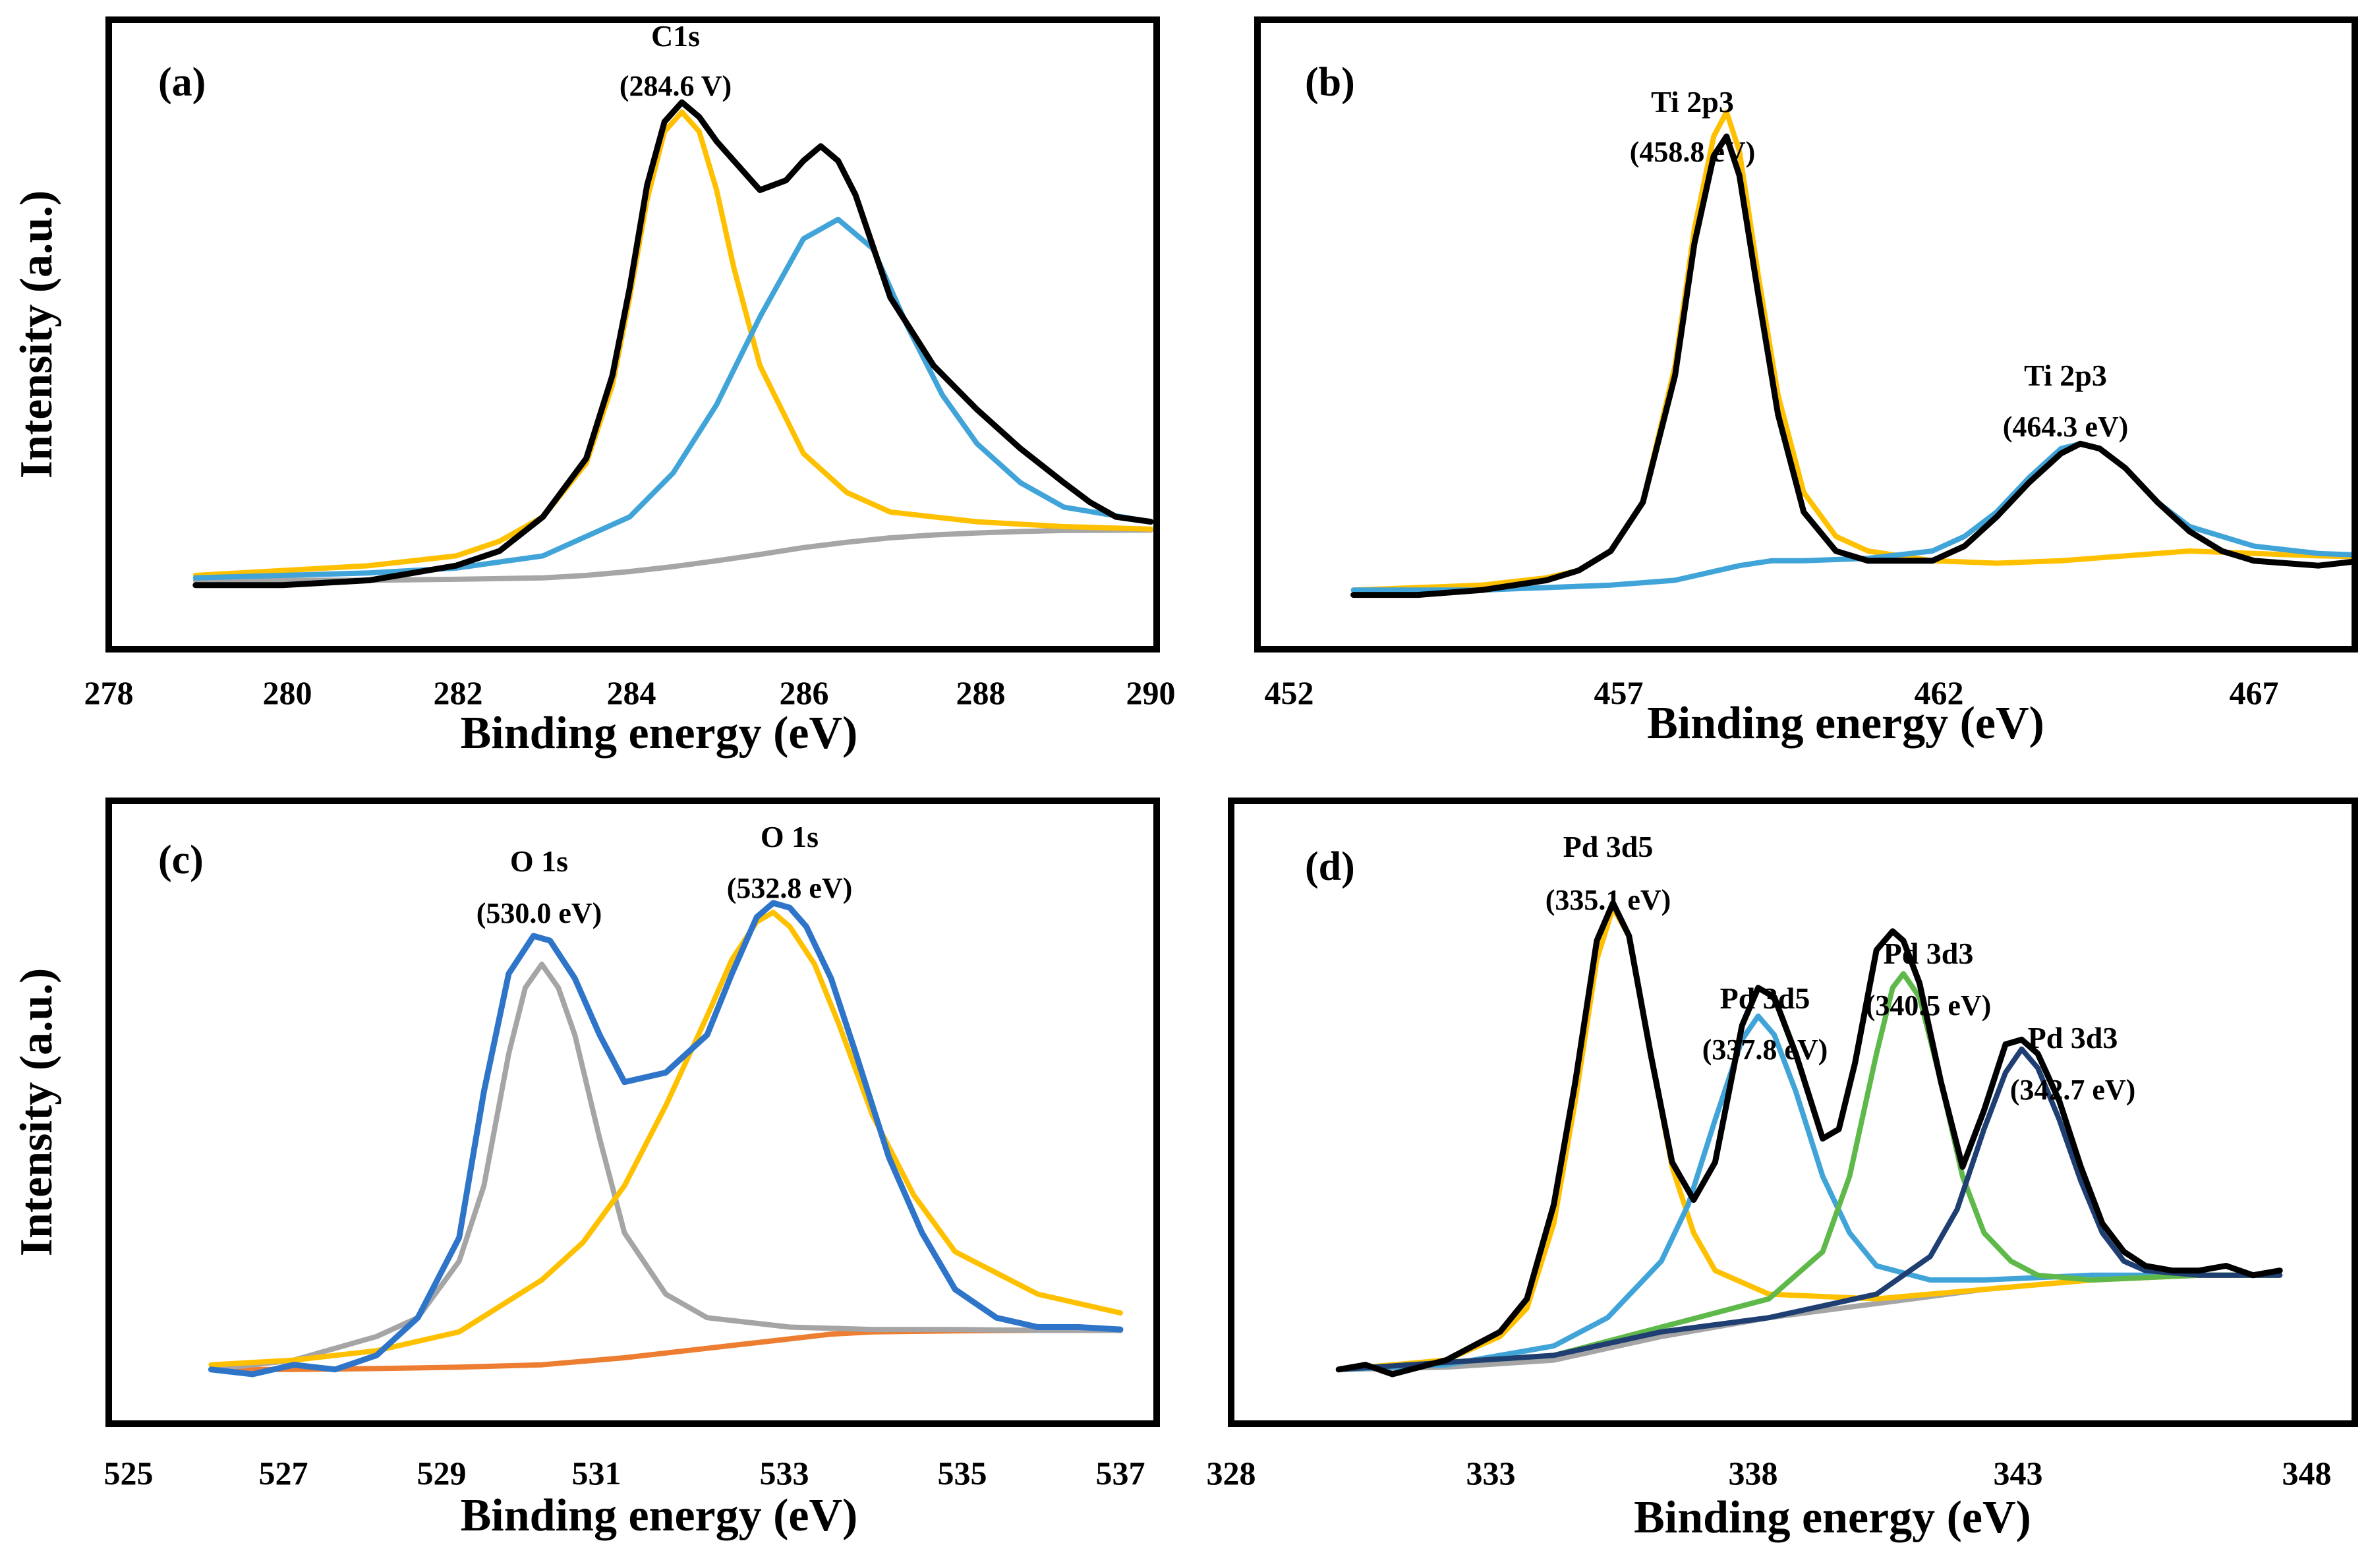 This screenshot has height=1568, width=2368. What do you see at coordinates (1619, 692) in the screenshot?
I see `x-tick-label: 457` at bounding box center [1619, 692].